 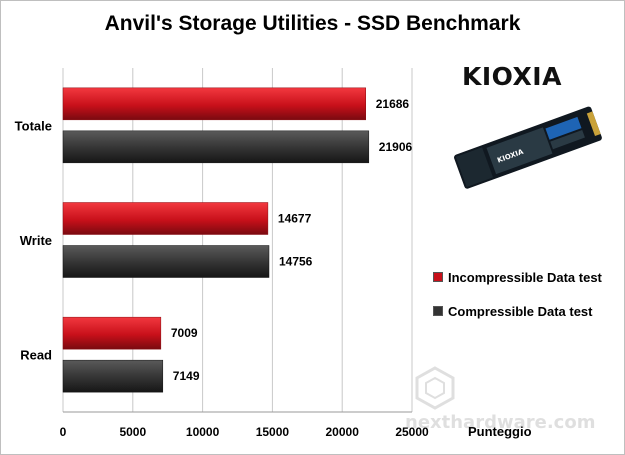 I want to click on ssd-product-image: KIOXIA, so click(x=528, y=147).